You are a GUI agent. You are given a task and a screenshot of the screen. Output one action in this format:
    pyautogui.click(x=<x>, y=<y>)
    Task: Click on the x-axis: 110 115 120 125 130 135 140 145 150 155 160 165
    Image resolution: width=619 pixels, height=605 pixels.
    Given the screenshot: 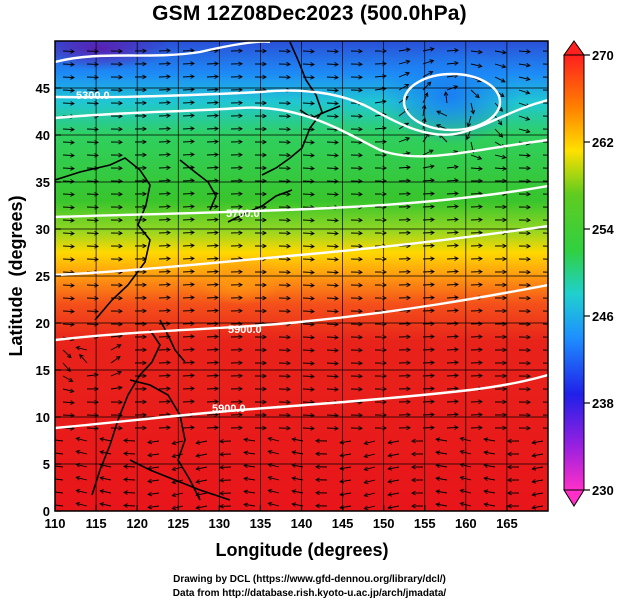 What is the action you would take?
    pyautogui.click(x=281, y=518)
    